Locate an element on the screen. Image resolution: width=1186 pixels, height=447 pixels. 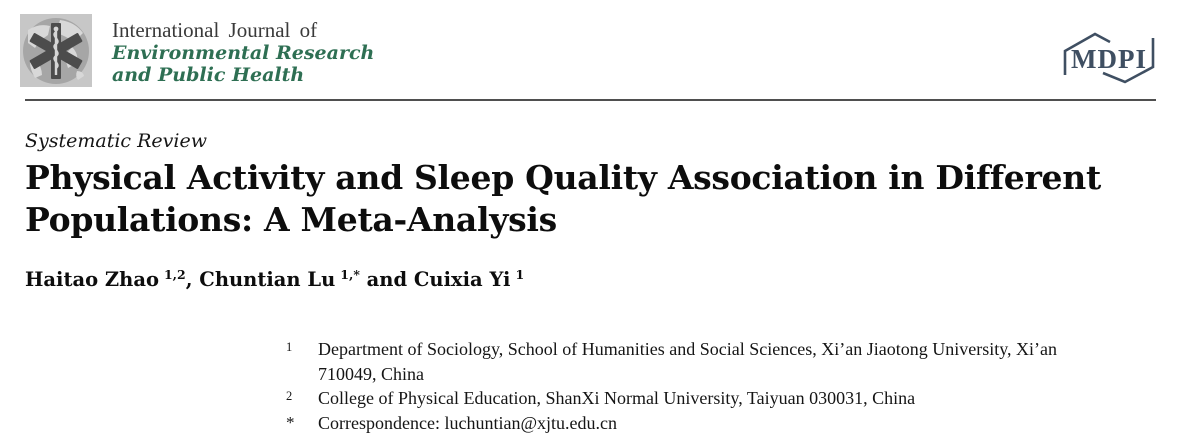
header-divider is located at coordinates (590, 100).